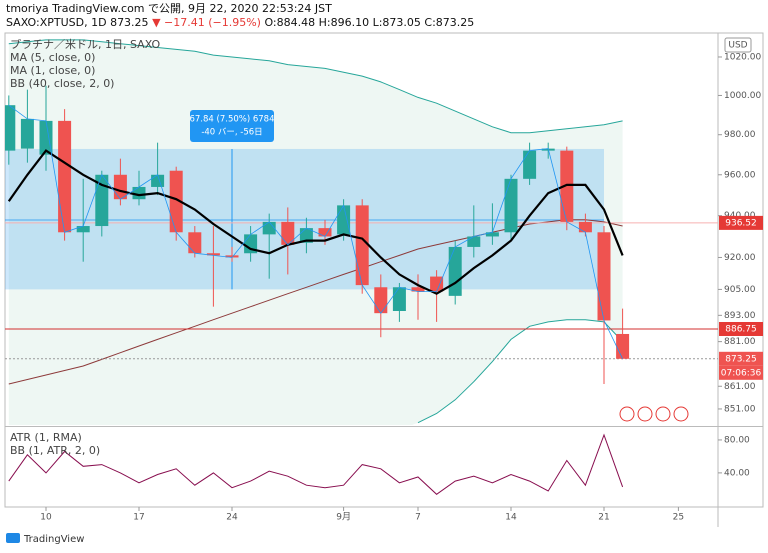 The width and height of the screenshot is (768, 553). Describe the element at coordinates (654, 414) in the screenshot. I see `event-icons` at that location.